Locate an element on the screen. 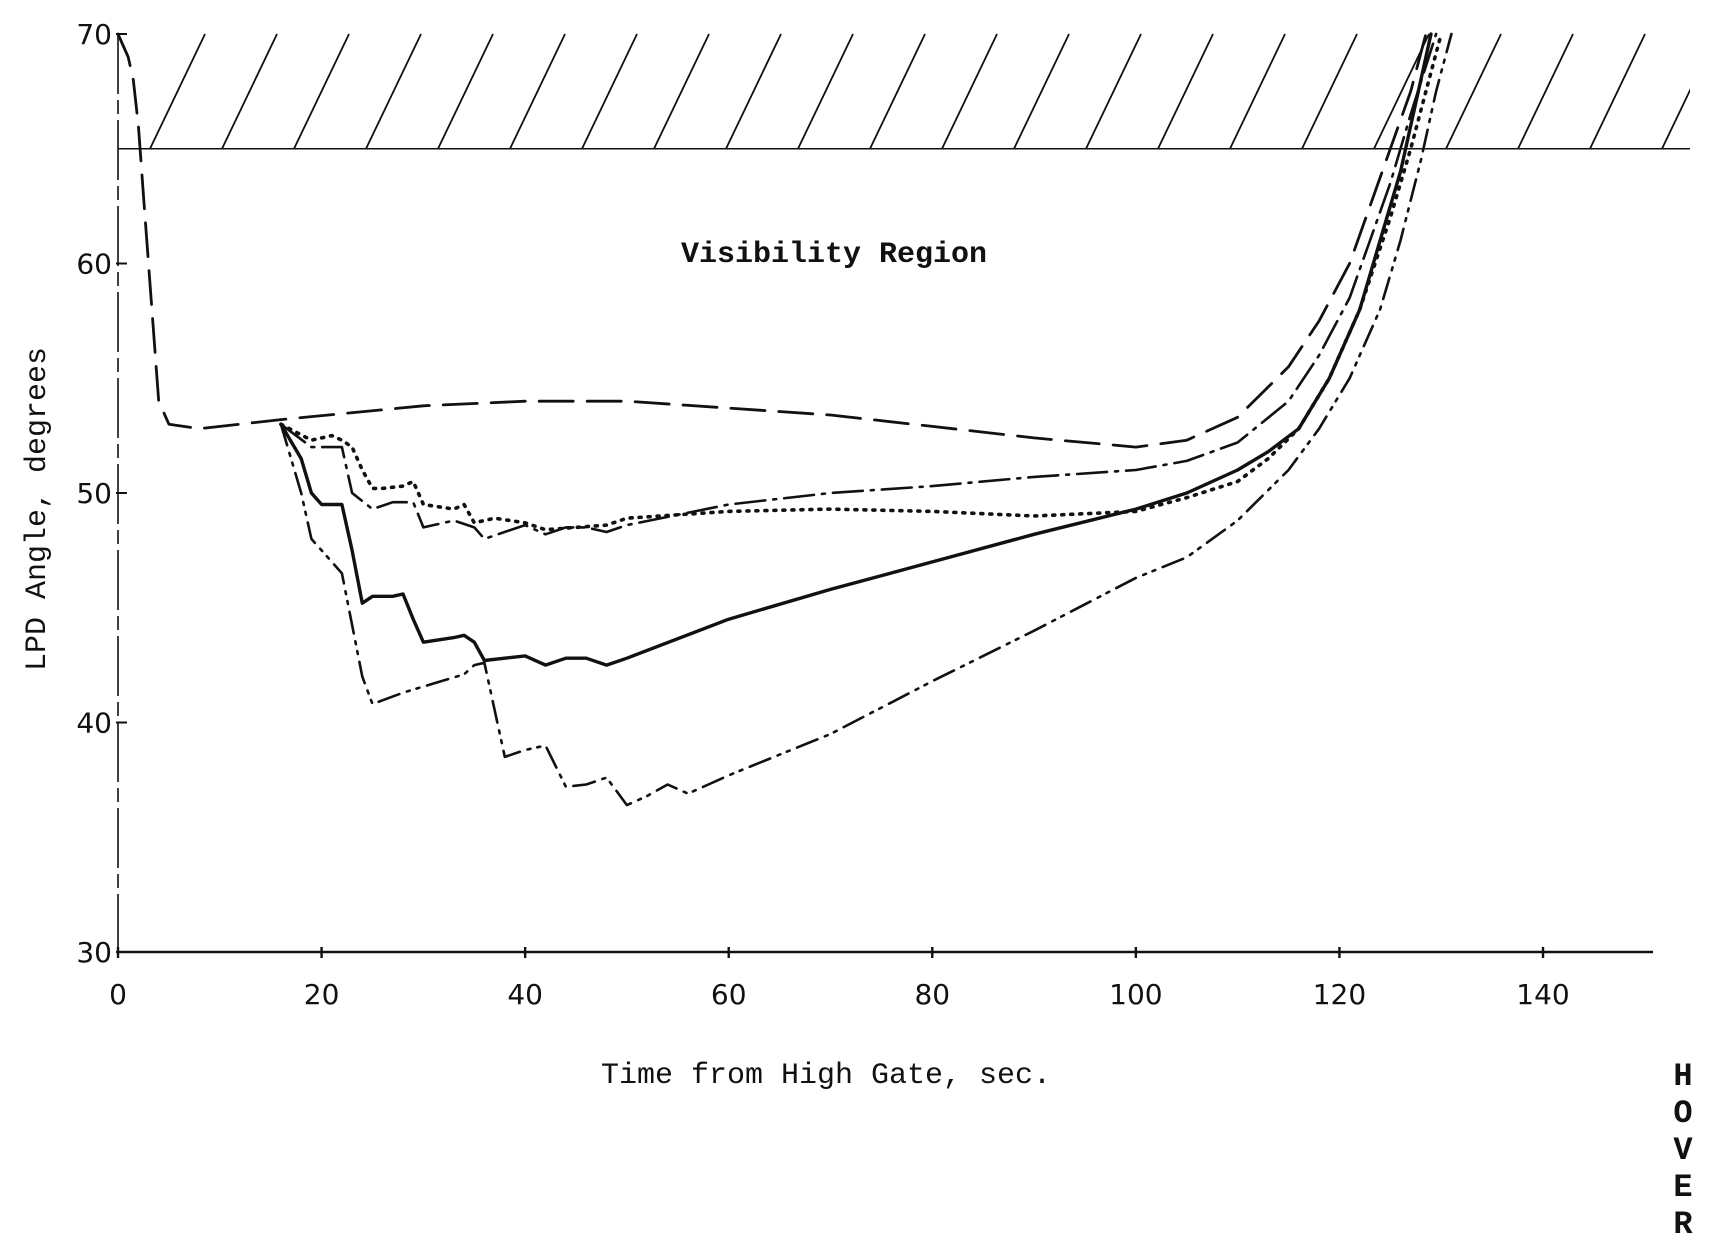 Image resolution: width=1722 pixels, height=1254 pixels. y-tick-label: 30 is located at coordinates (94, 952).